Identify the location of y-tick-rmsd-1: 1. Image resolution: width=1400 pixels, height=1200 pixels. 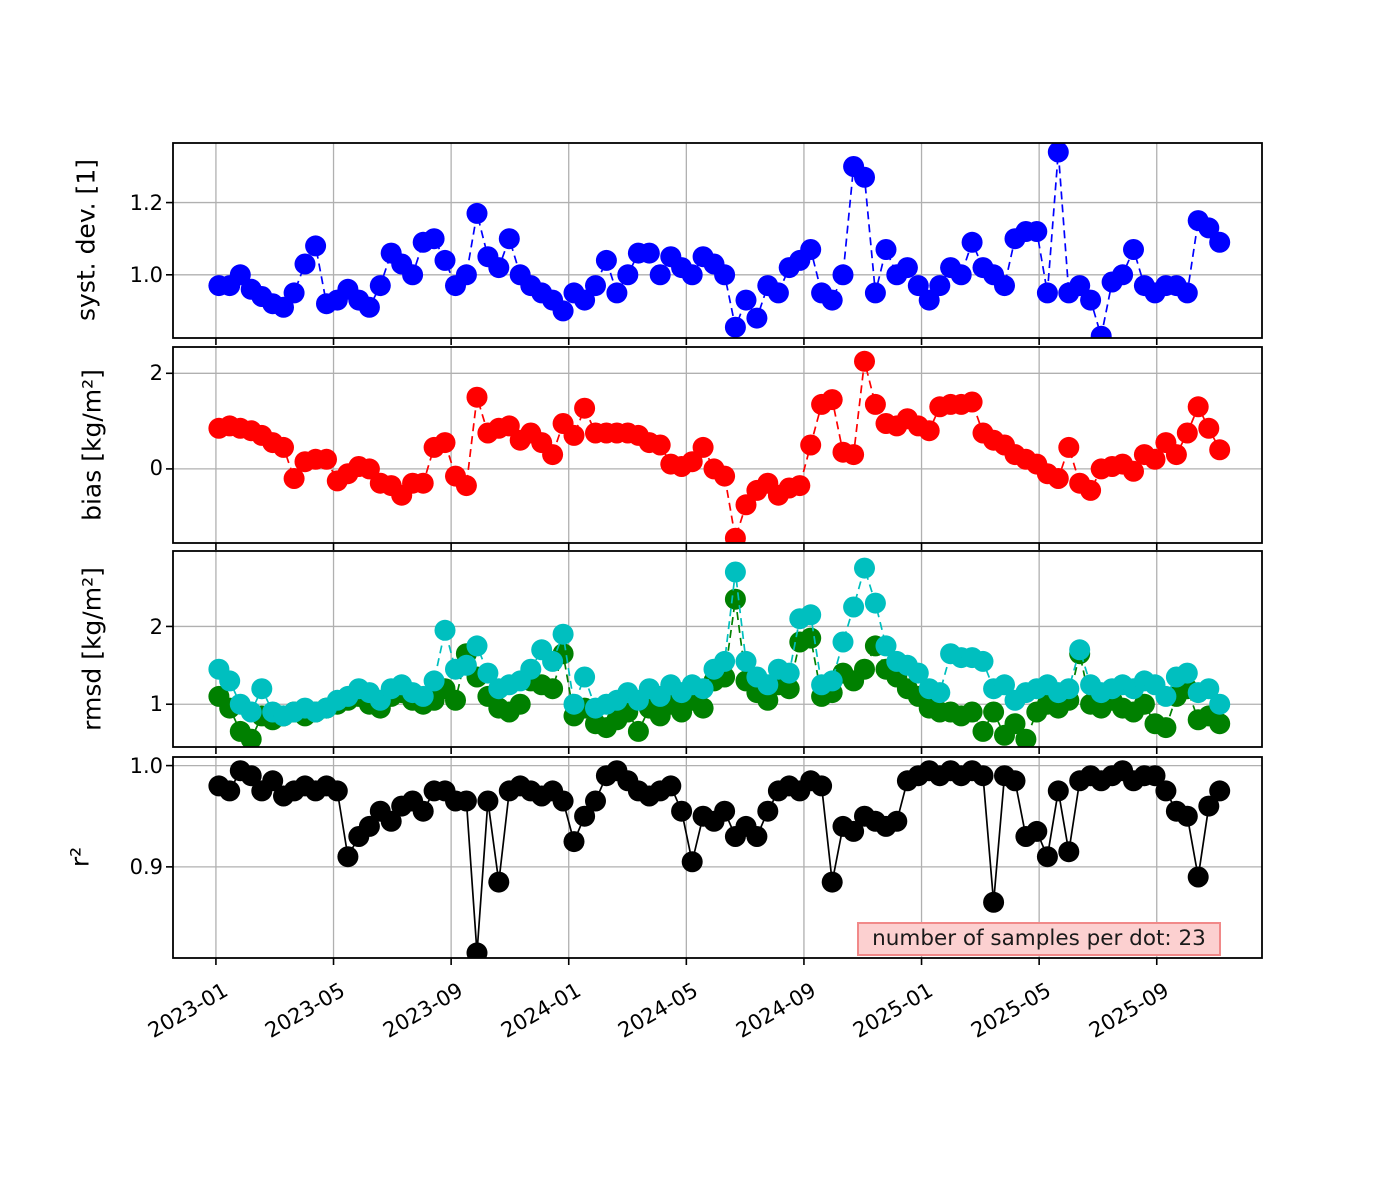
(156, 704).